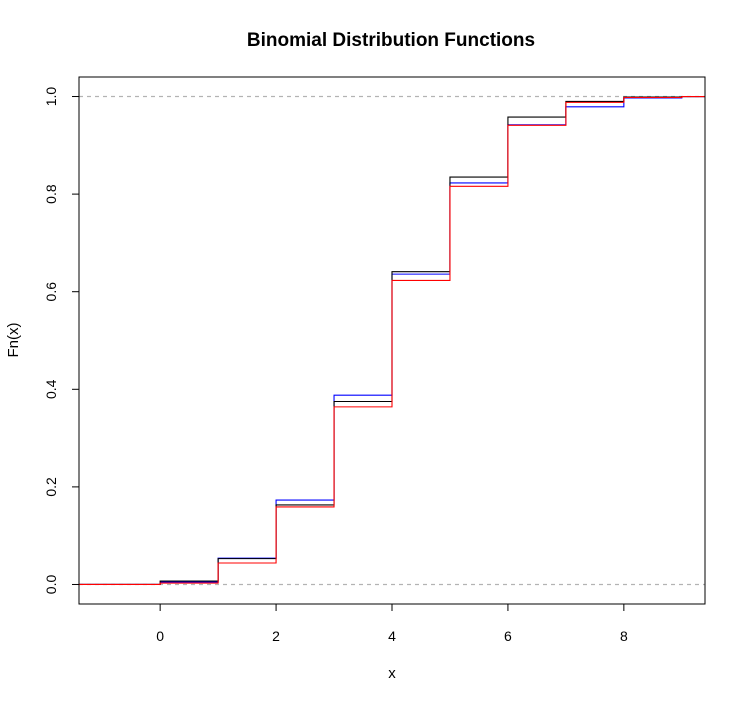 This screenshot has width=745, height=703. Describe the element at coordinates (392, 623) in the screenshot. I see `x-axis: 0 2 4 6 8` at that location.